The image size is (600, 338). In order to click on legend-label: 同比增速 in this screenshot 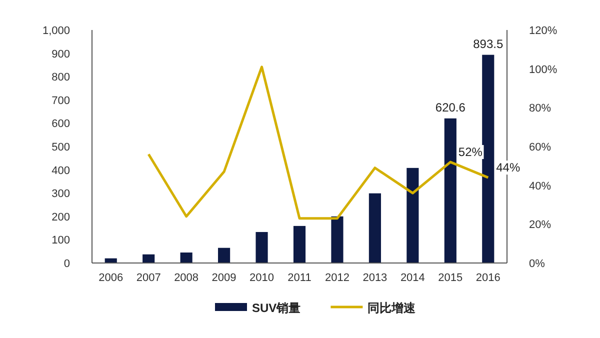, I will do `click(392, 308)`.